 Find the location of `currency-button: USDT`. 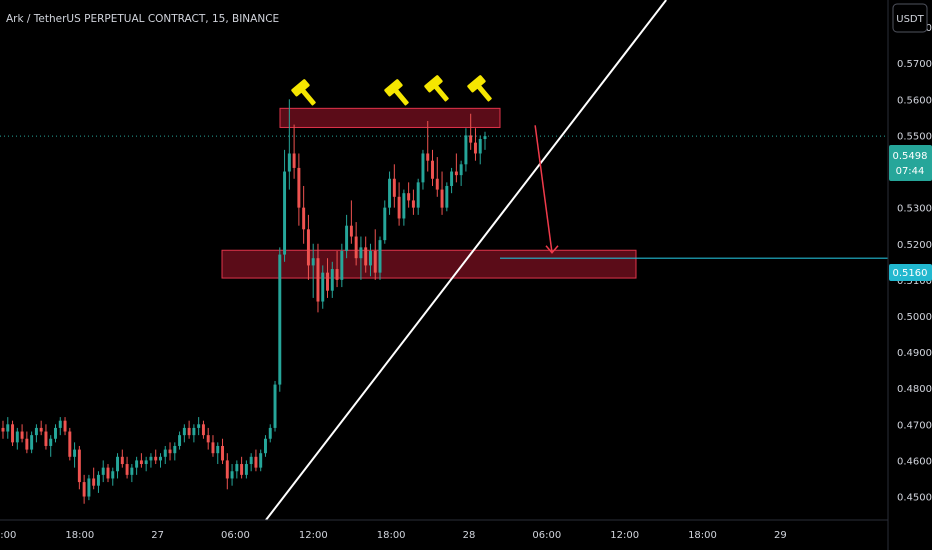

currency-button: USDT is located at coordinates (910, 18).